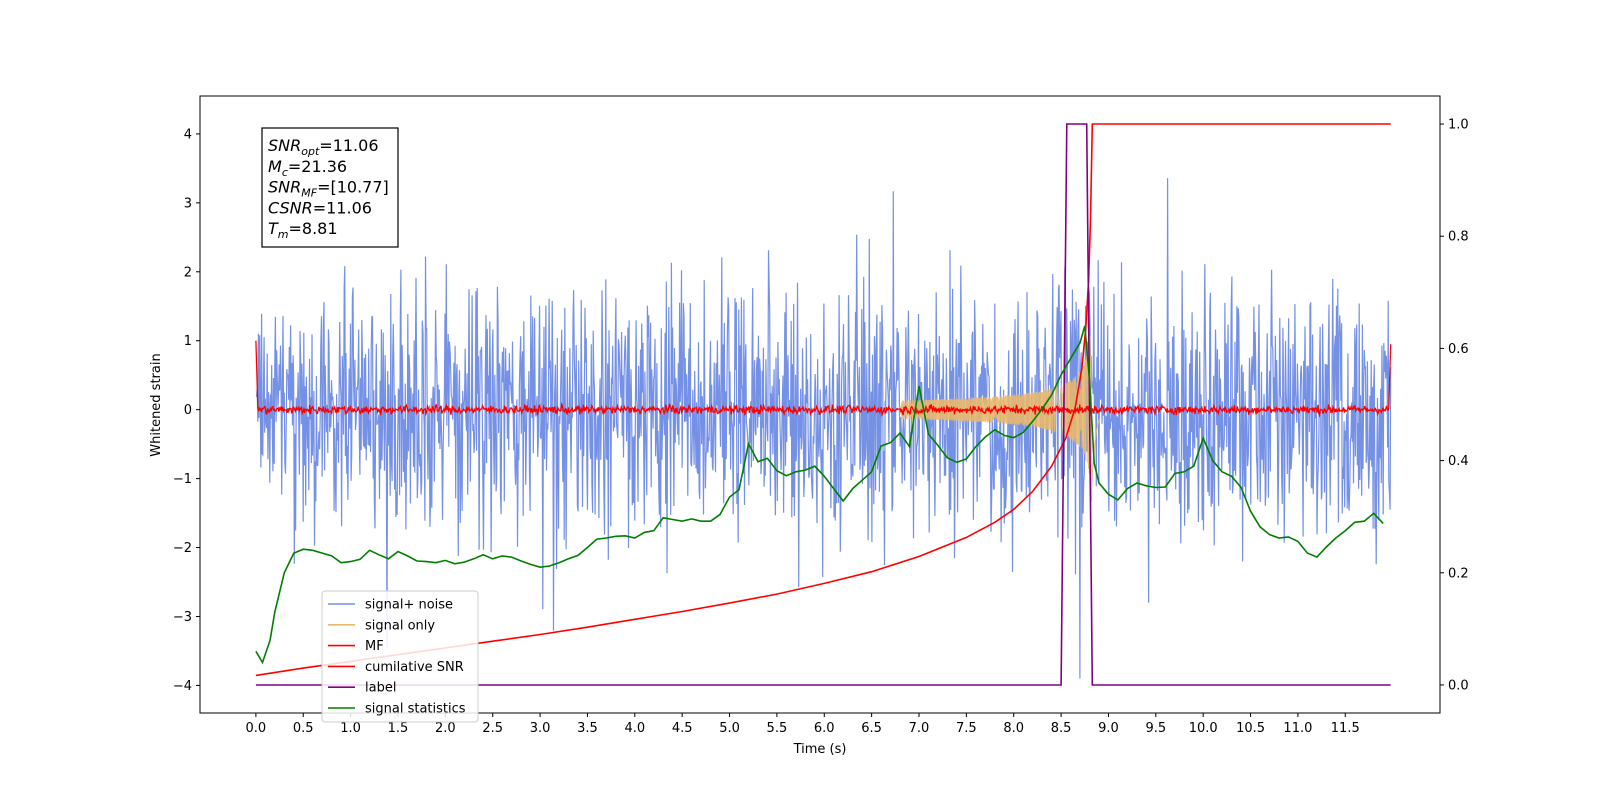 This screenshot has width=1600, height=800. I want to click on annotation-line: SNRMF=[10.77], so click(328, 189).